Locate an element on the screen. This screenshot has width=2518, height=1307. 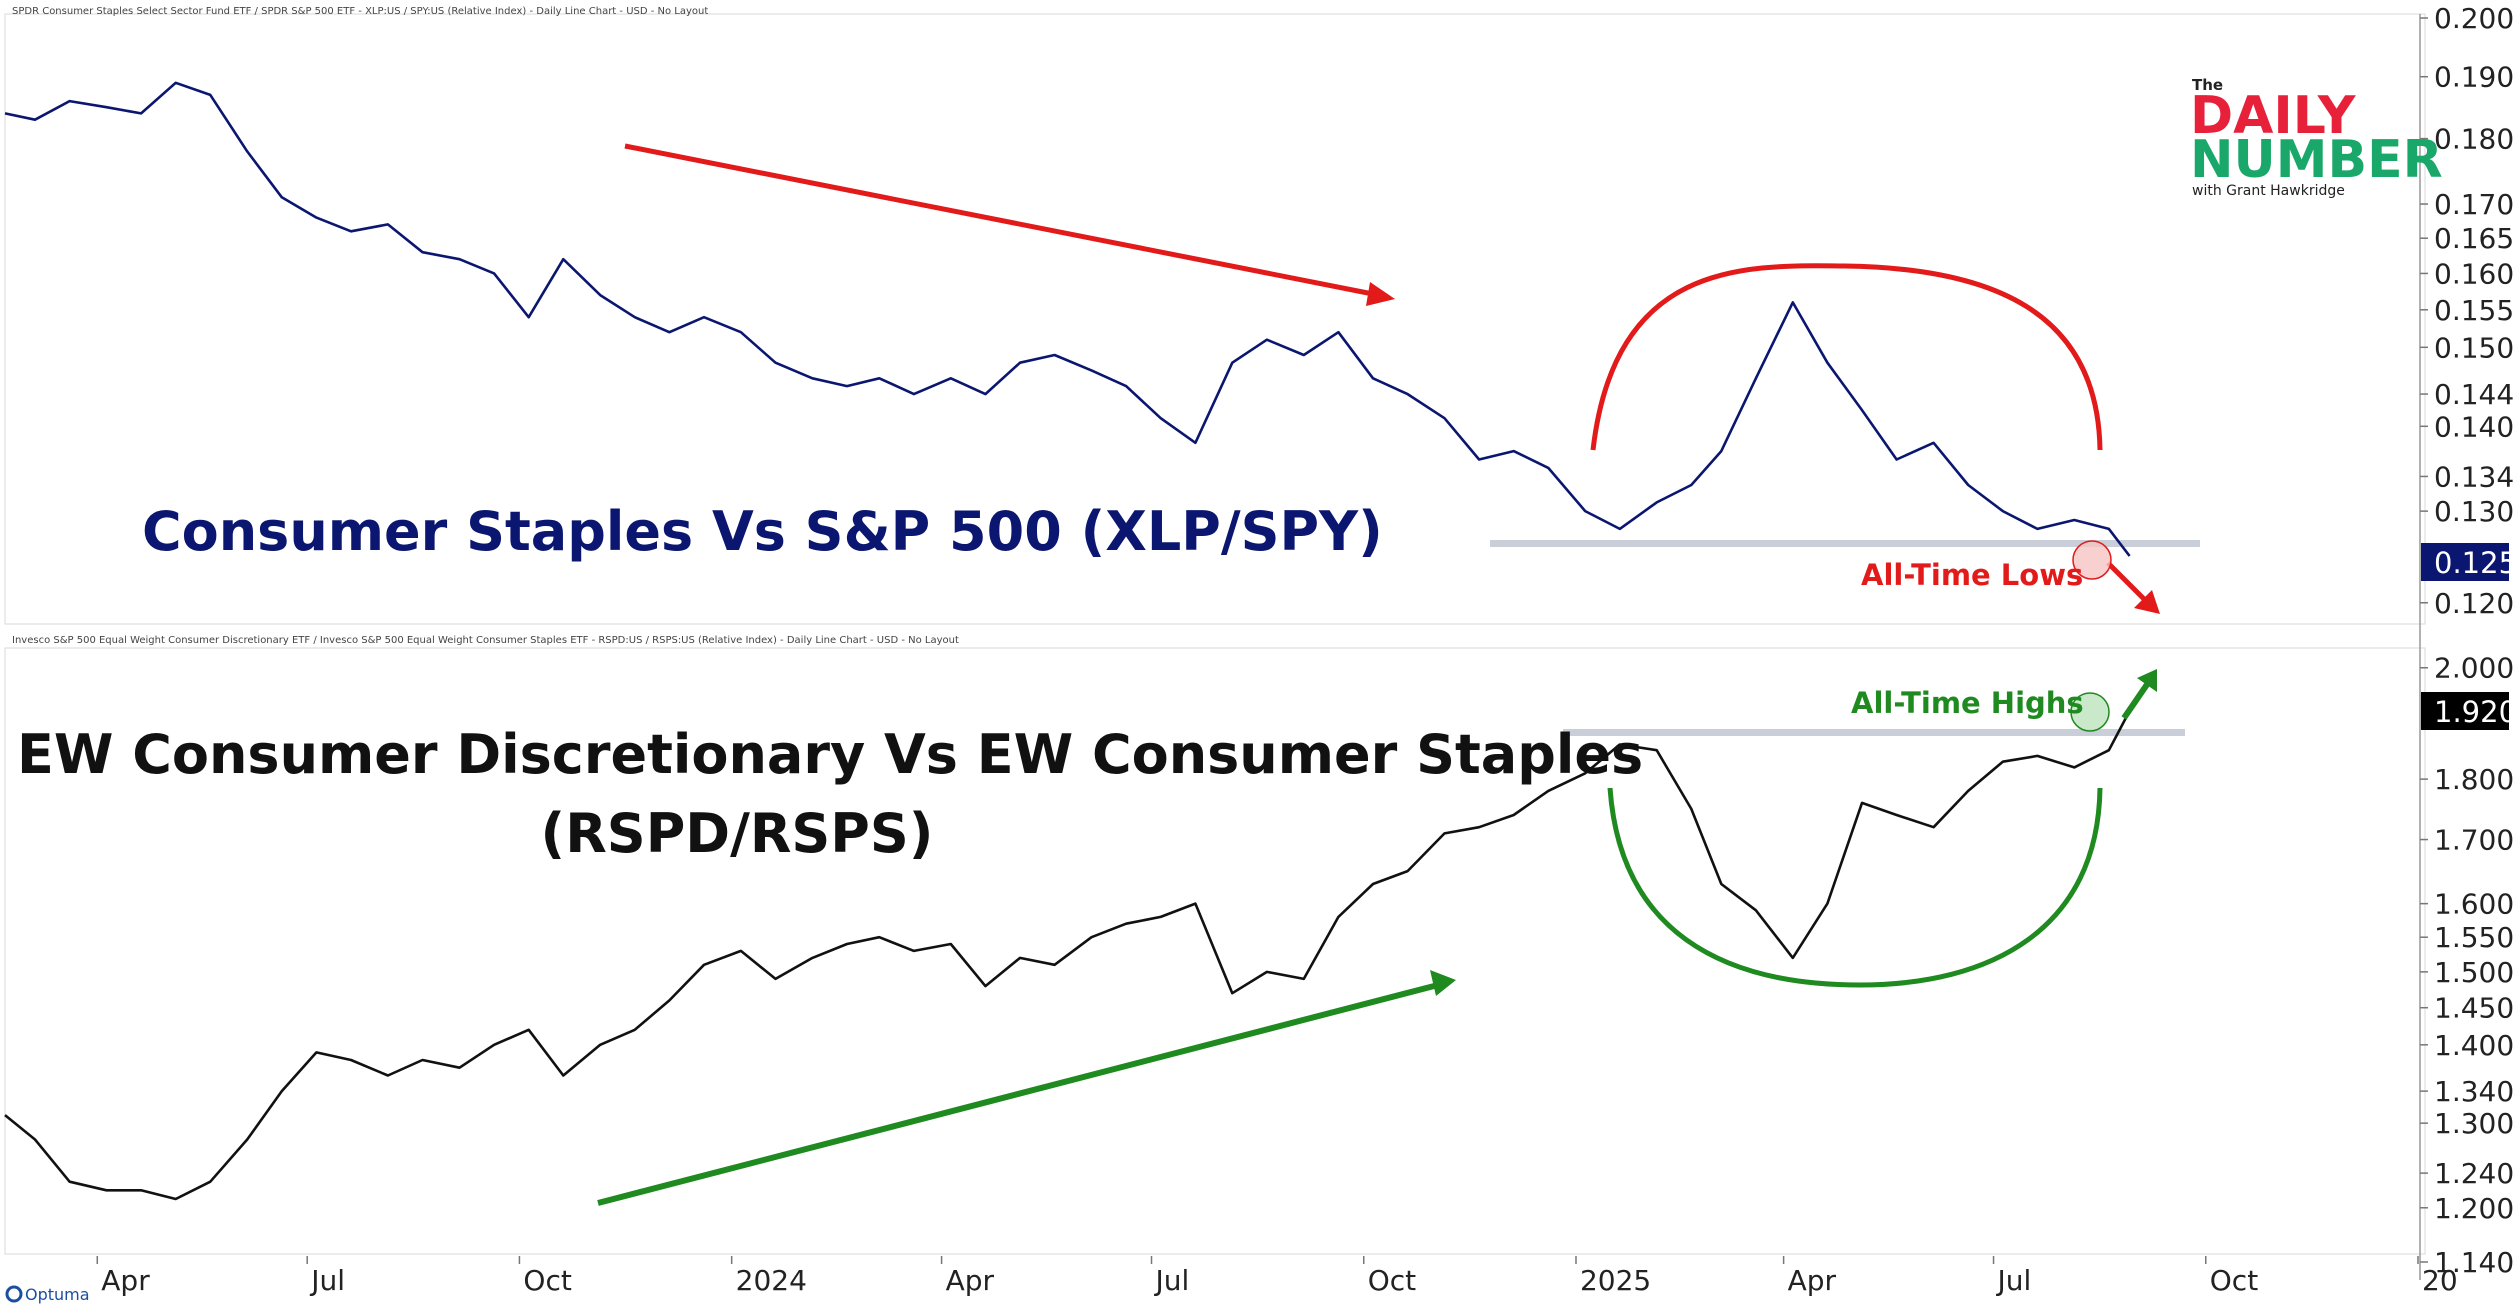
rounding-top-arc is located at coordinates (1846, 357).